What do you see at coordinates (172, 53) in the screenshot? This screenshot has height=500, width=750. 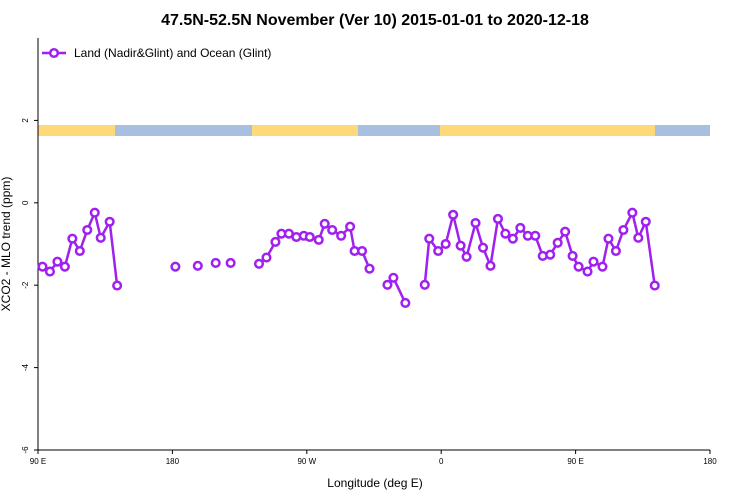 I see `legend-label: Land (Nadir&Glint) and Ocean (Glint)` at bounding box center [172, 53].